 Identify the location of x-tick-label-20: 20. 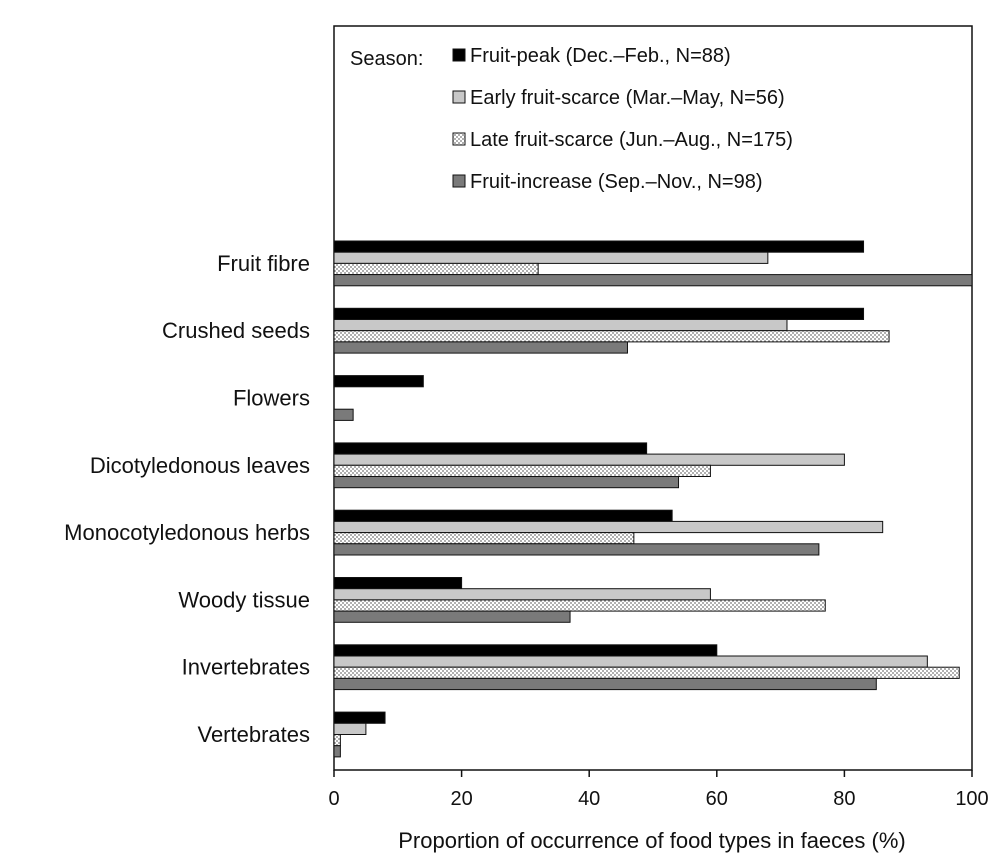
(461, 799).